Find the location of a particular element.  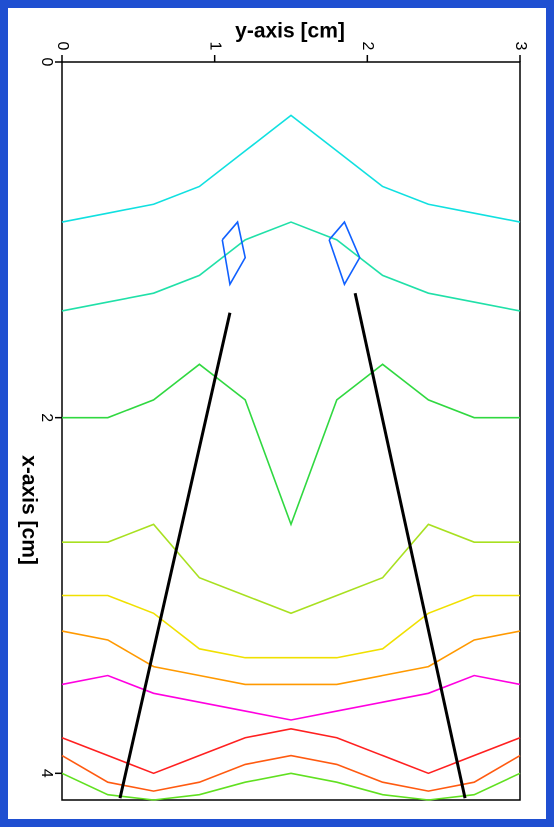

y-tick-label: 3 is located at coordinates (520, 46).